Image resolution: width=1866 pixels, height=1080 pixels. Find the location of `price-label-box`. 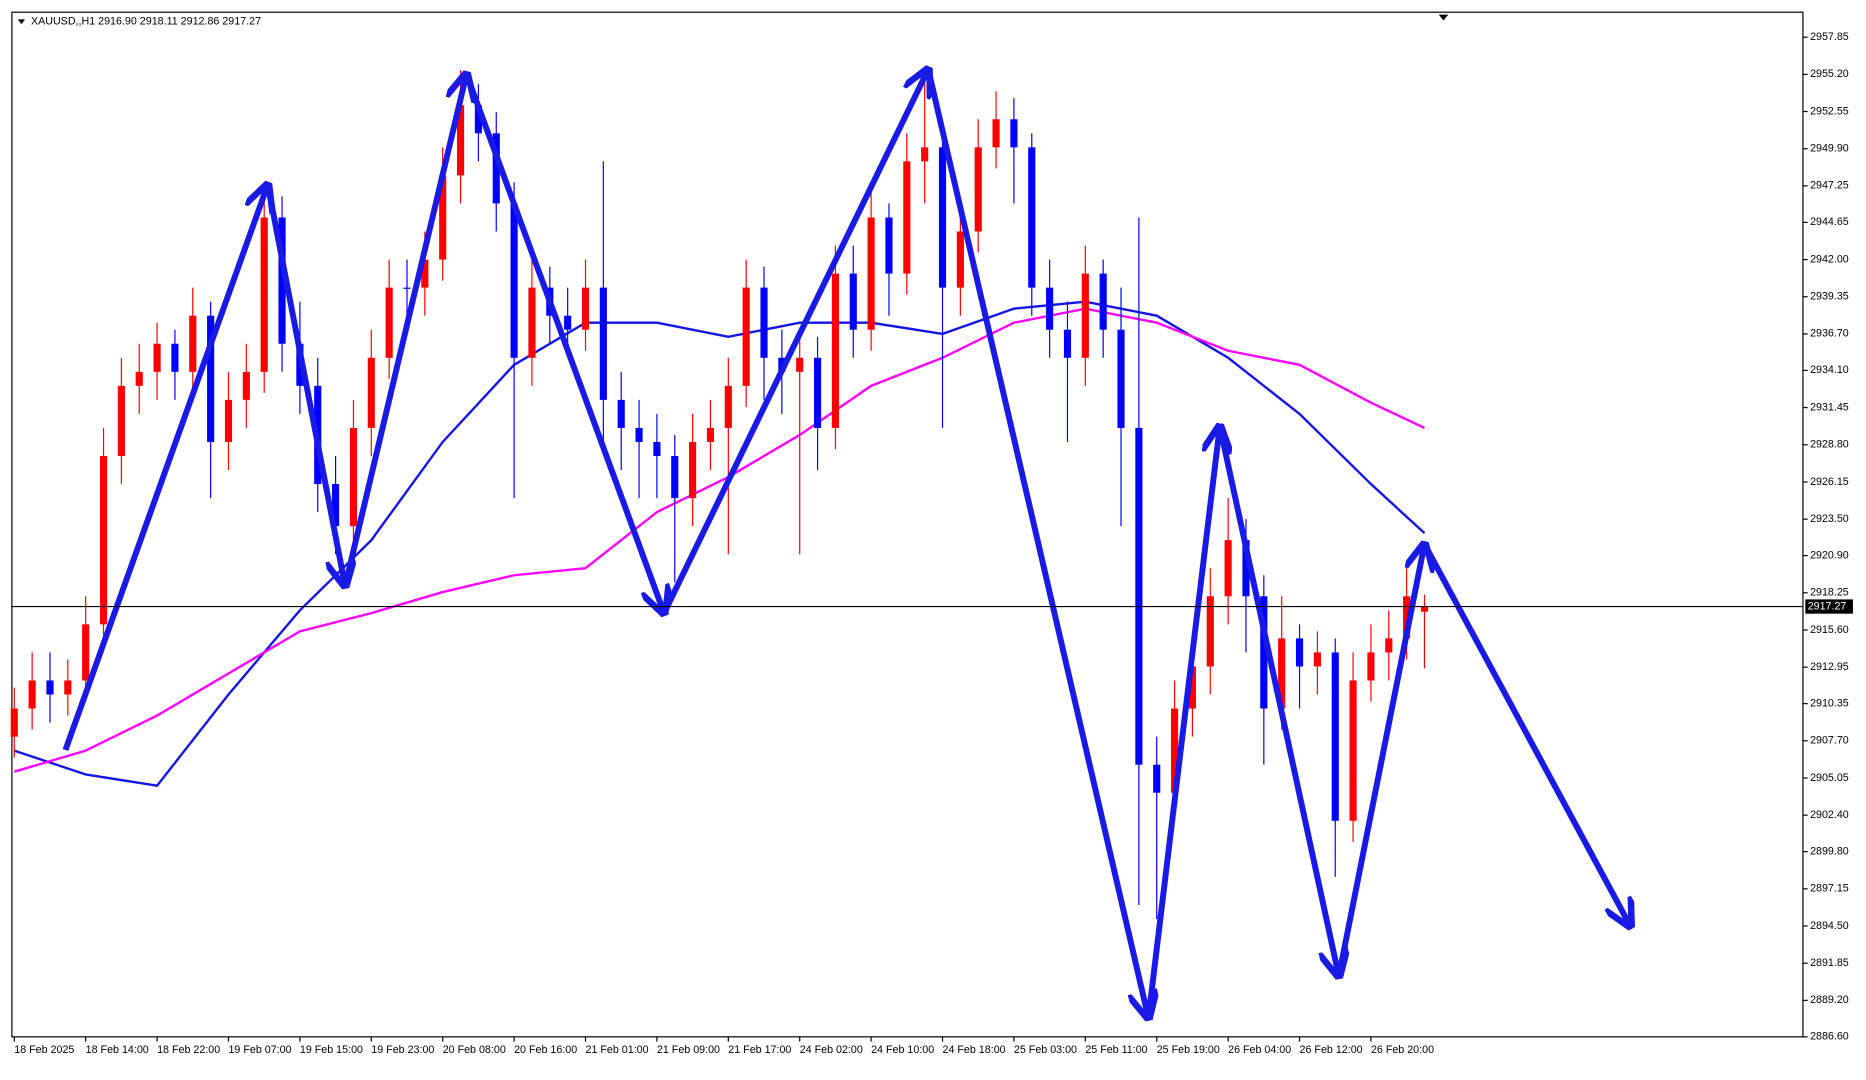

price-label-box is located at coordinates (1829, 606).